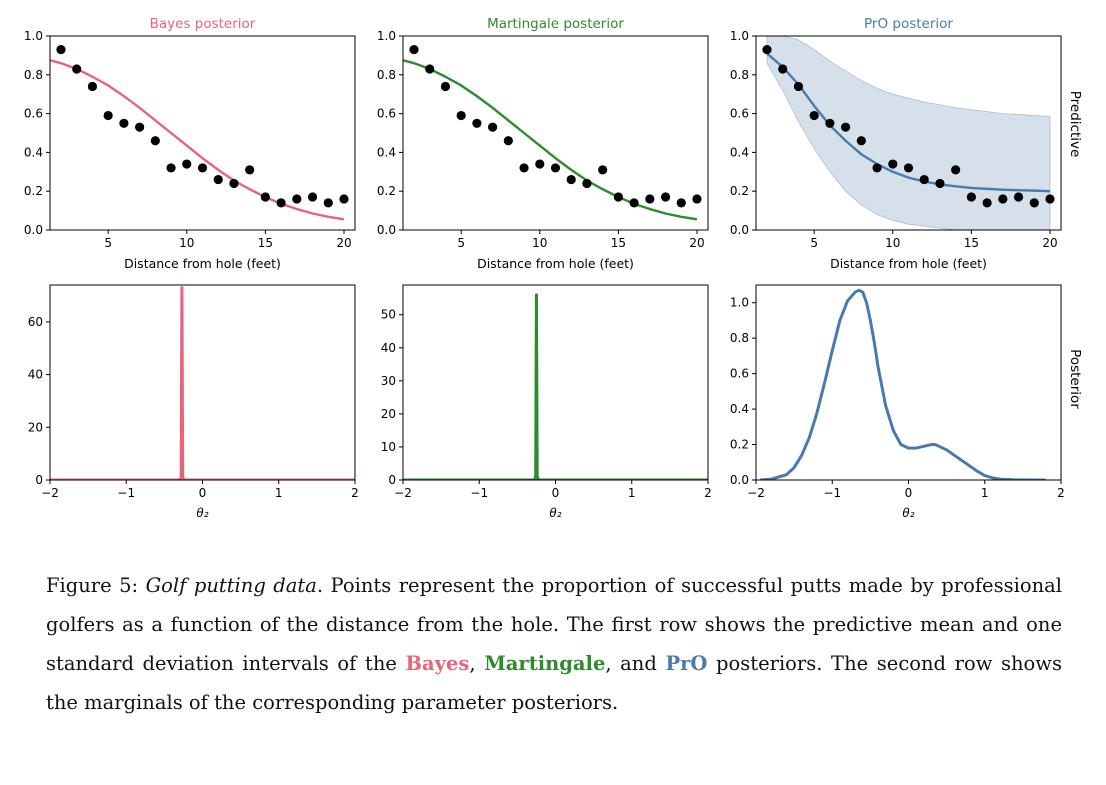  What do you see at coordinates (739, 75) in the screenshot?
I see `chart-predictive-2-ytick-label-4: 0.8` at bounding box center [739, 75].